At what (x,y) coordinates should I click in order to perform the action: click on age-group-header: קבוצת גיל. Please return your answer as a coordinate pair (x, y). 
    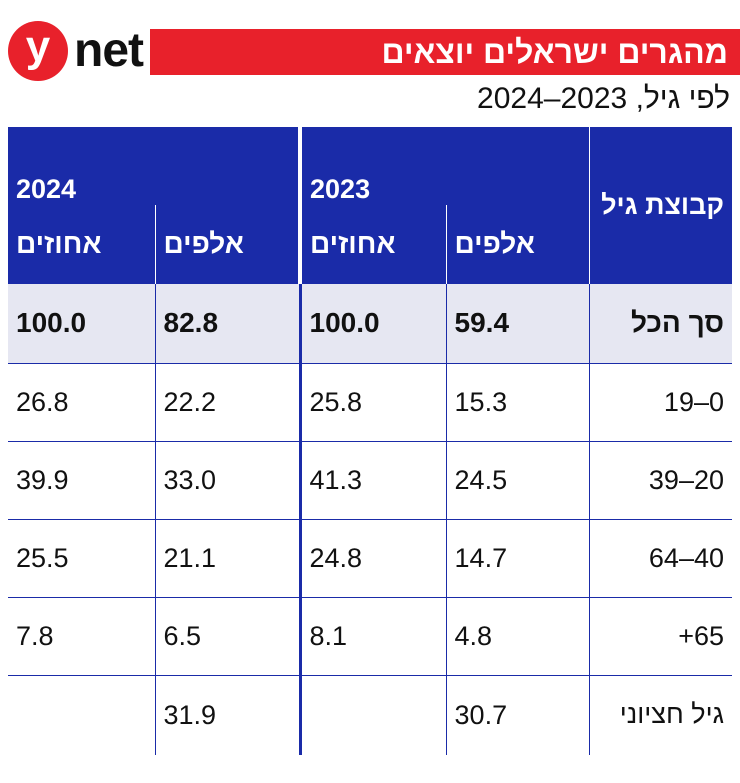
    Looking at the image, I should click on (660, 205).